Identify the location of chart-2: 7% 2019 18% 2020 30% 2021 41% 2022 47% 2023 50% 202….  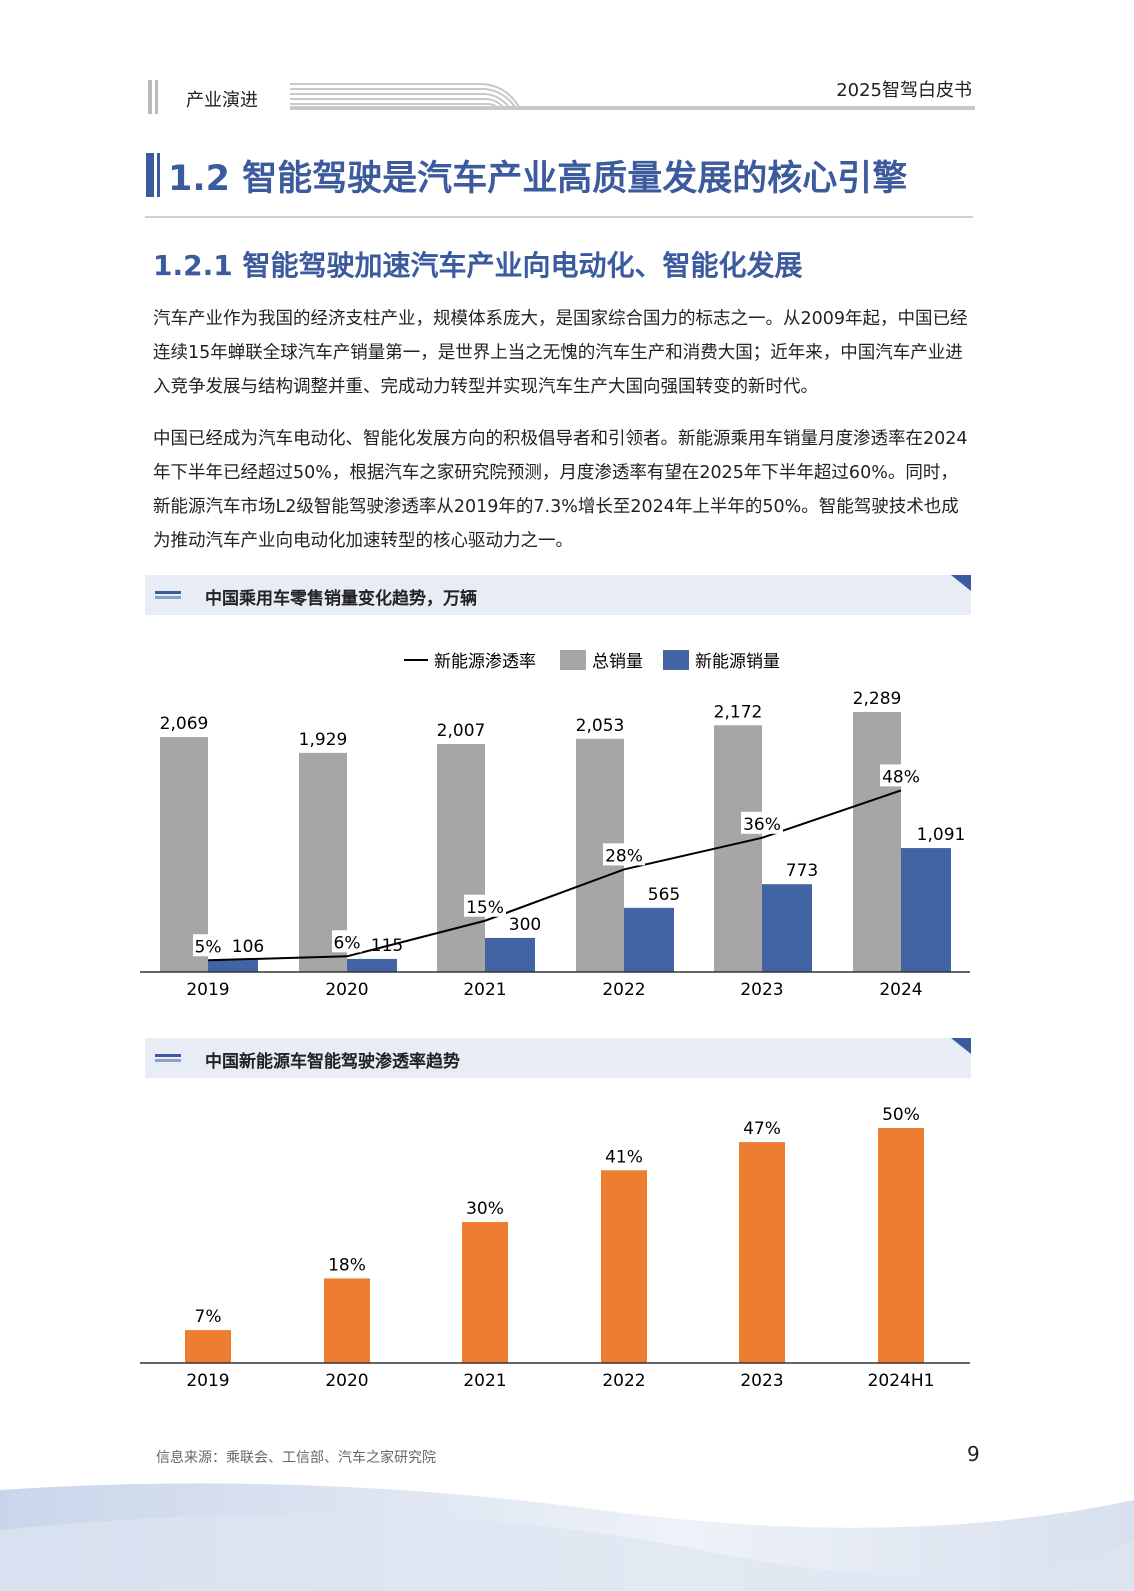
(555, 1248).